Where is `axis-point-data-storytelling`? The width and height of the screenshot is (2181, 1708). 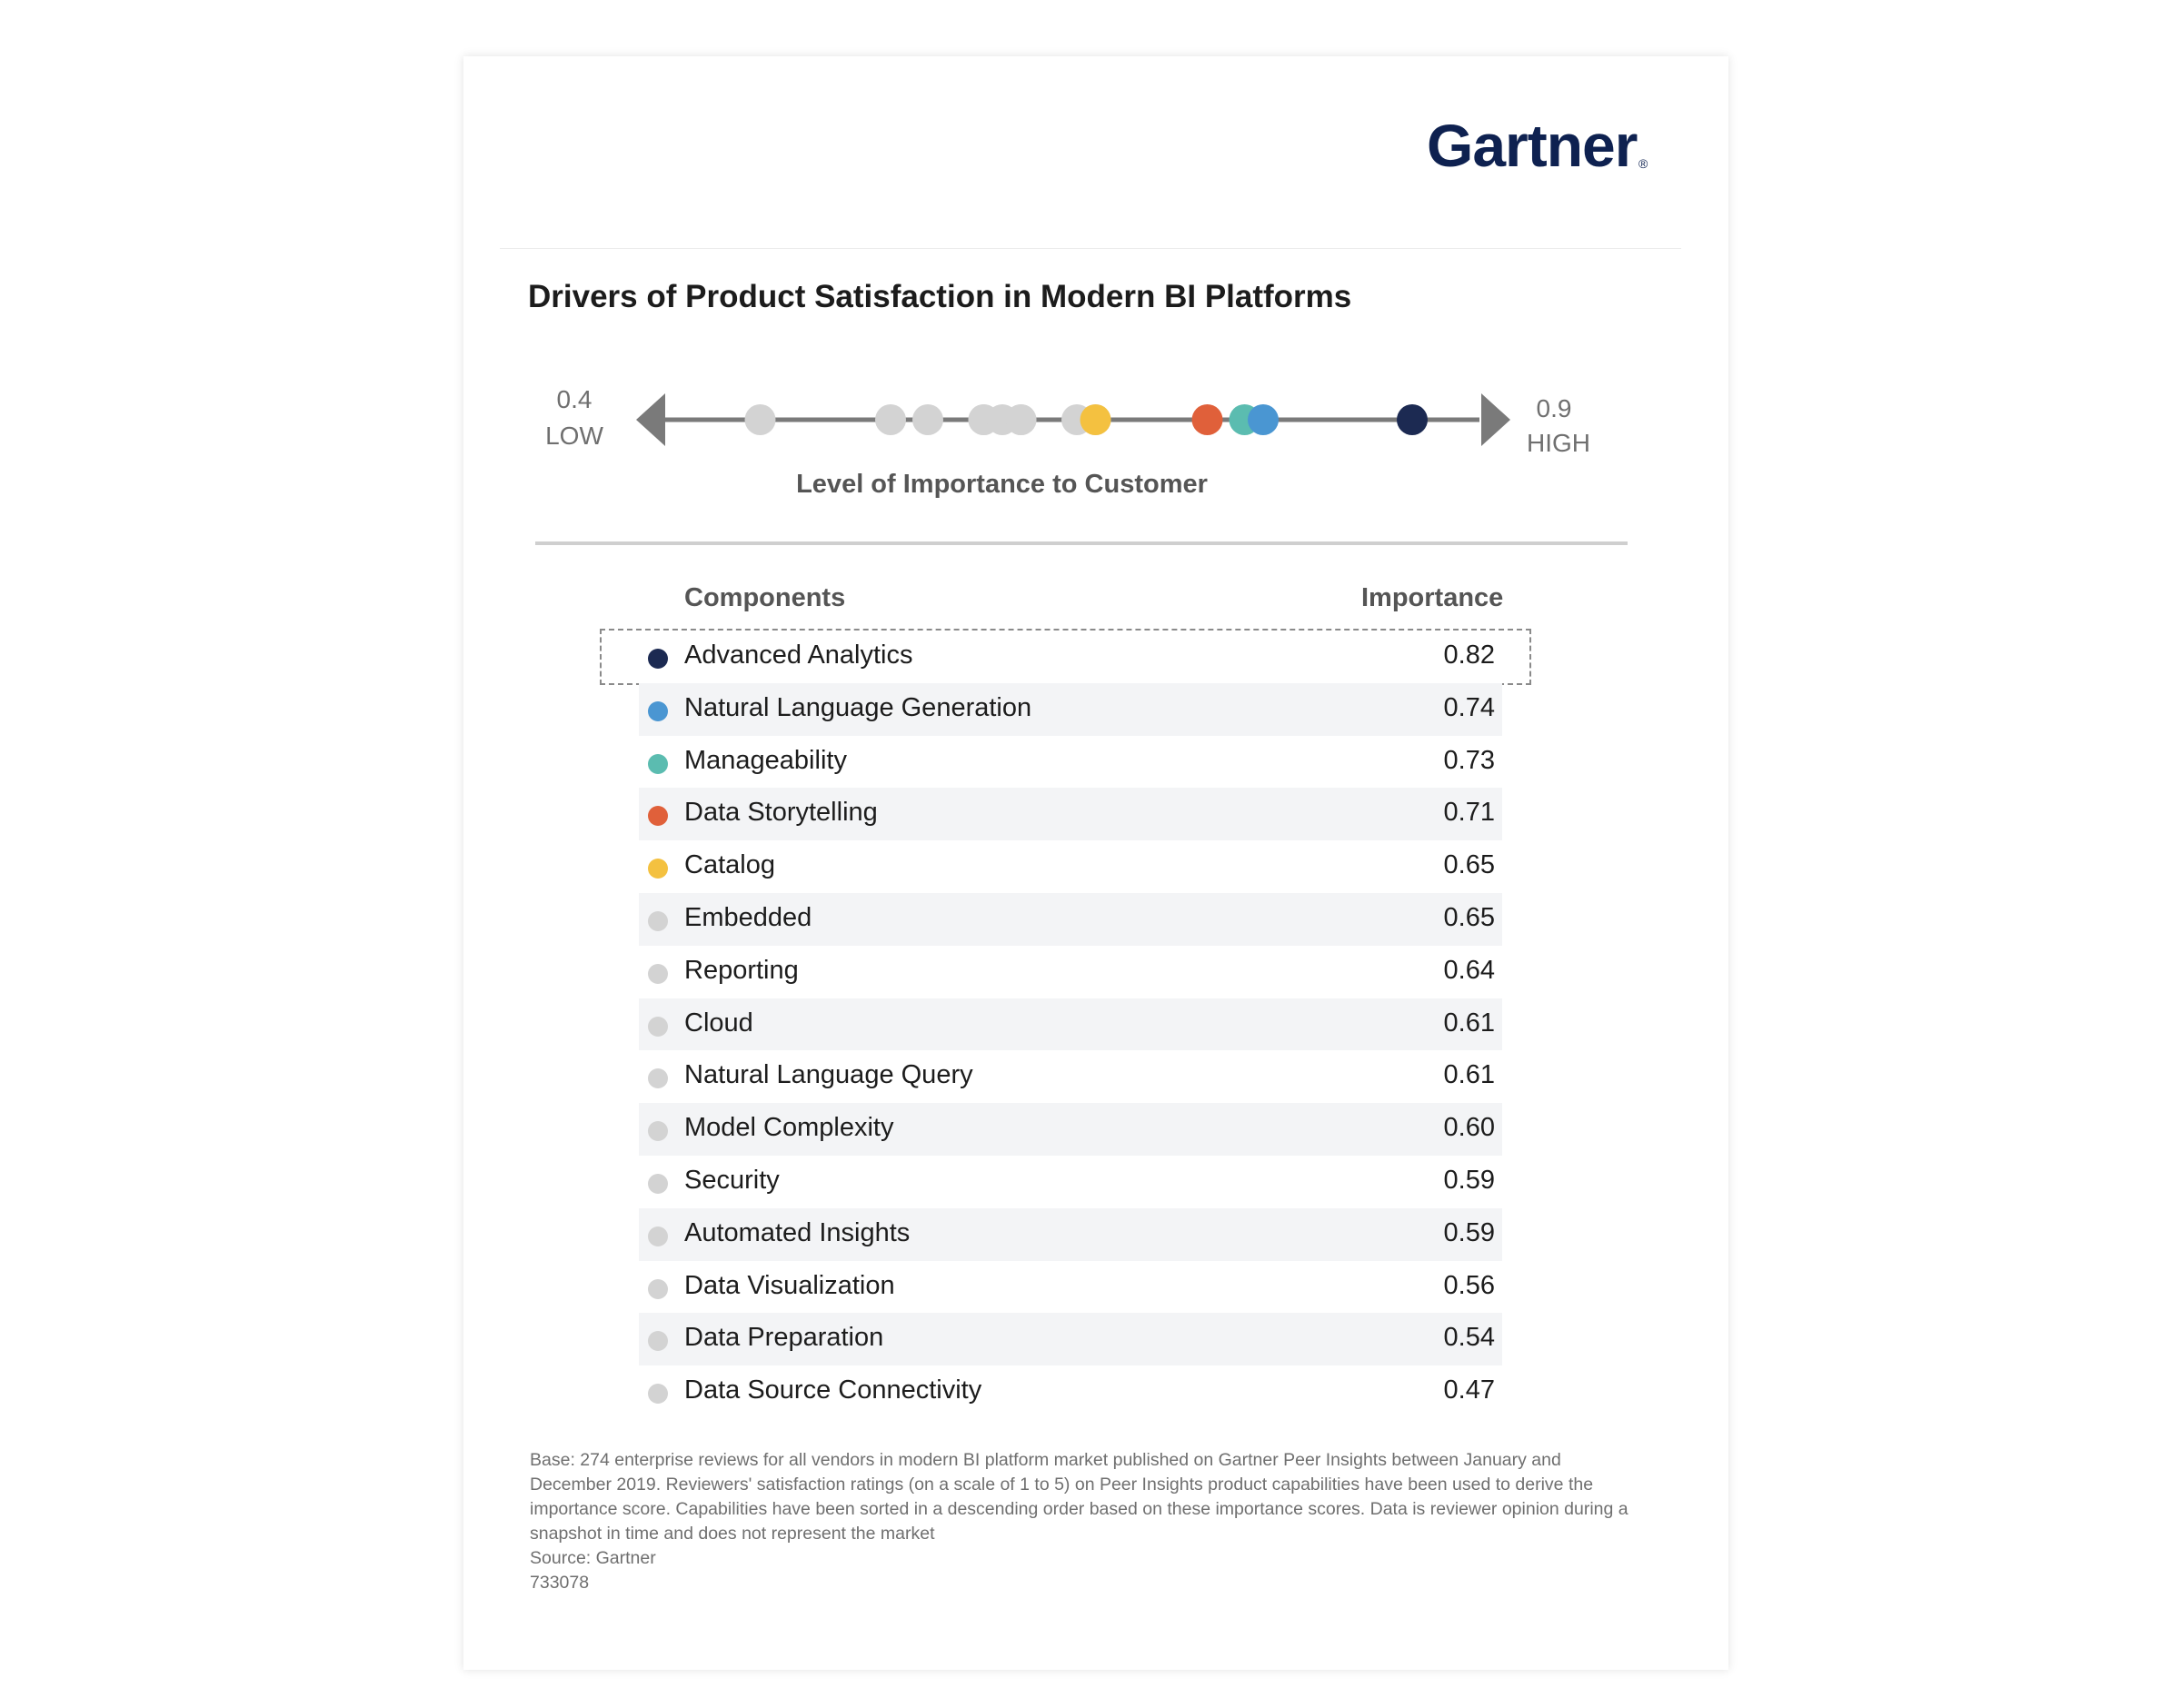 axis-point-data-storytelling is located at coordinates (1207, 419).